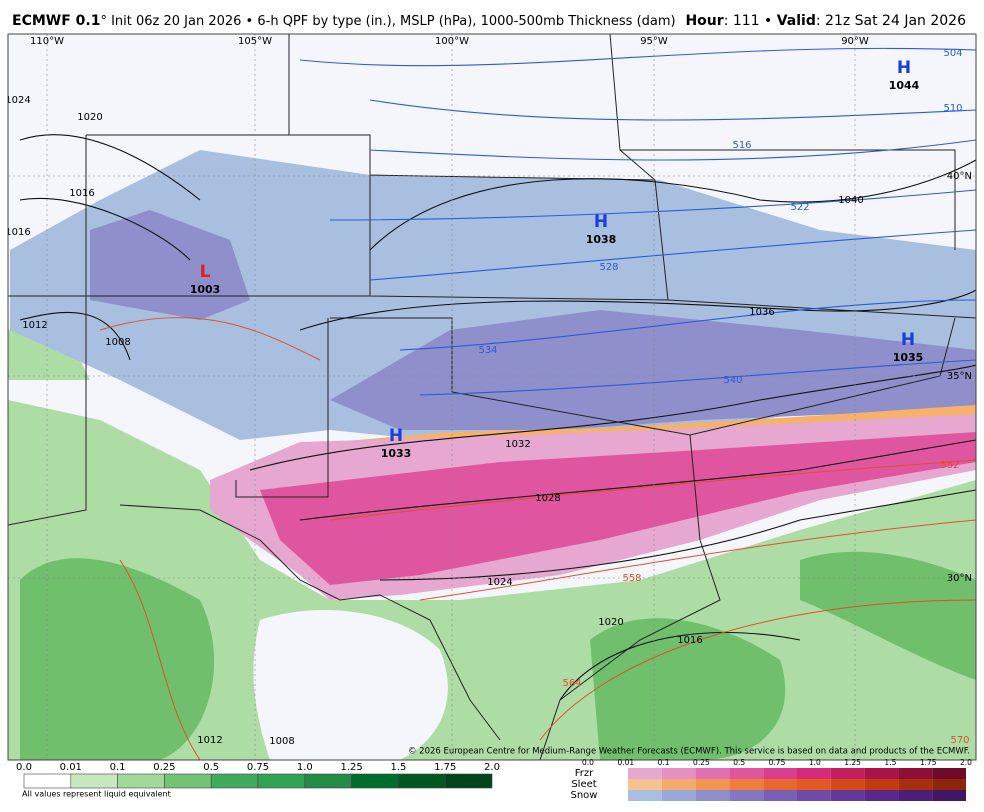  I want to click on ptype-tick: 1.5, so click(890, 762).